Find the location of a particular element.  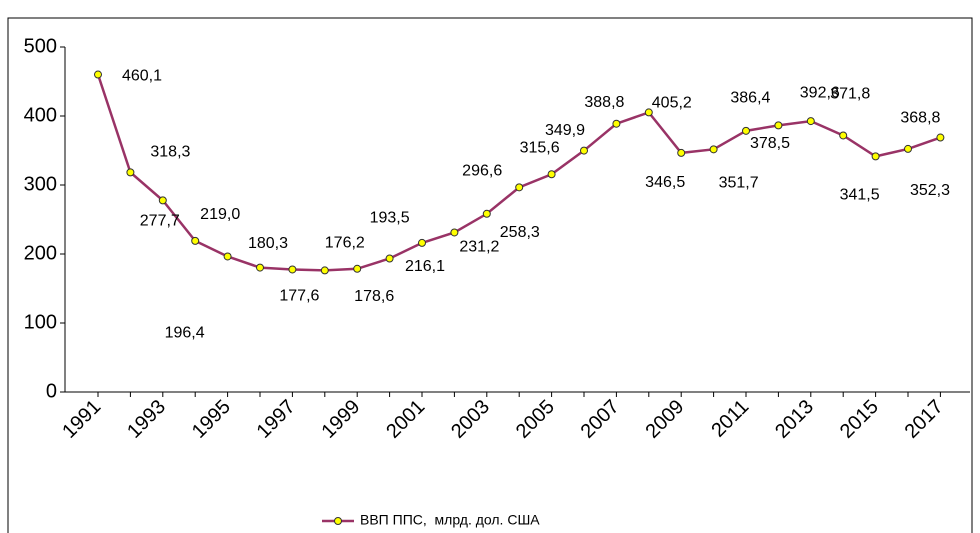

data-label: 371,8 is located at coordinates (850, 94).